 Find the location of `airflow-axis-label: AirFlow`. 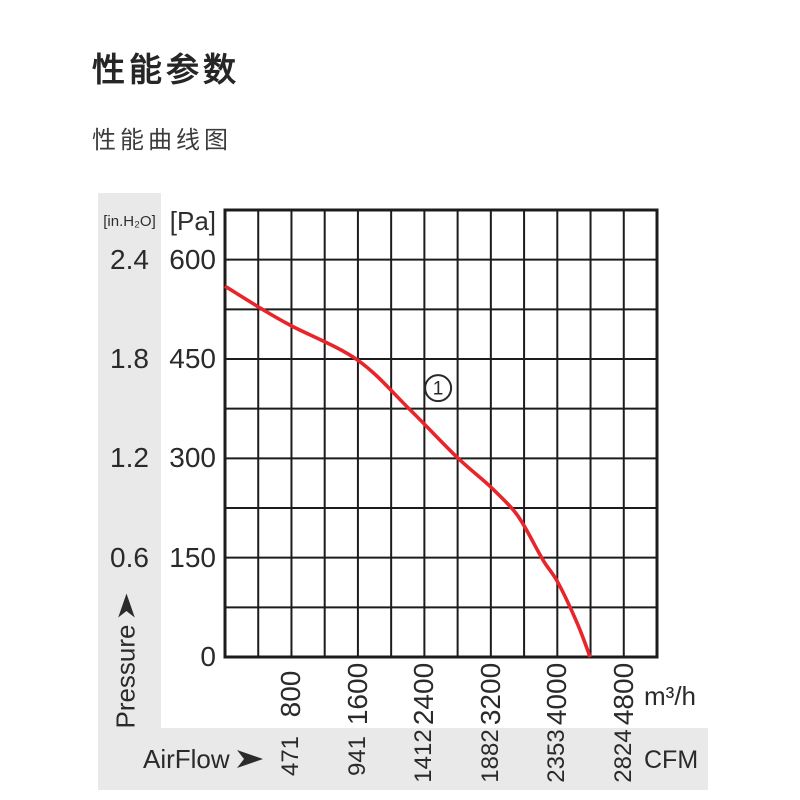

airflow-axis-label: AirFlow is located at coordinates (203, 759).